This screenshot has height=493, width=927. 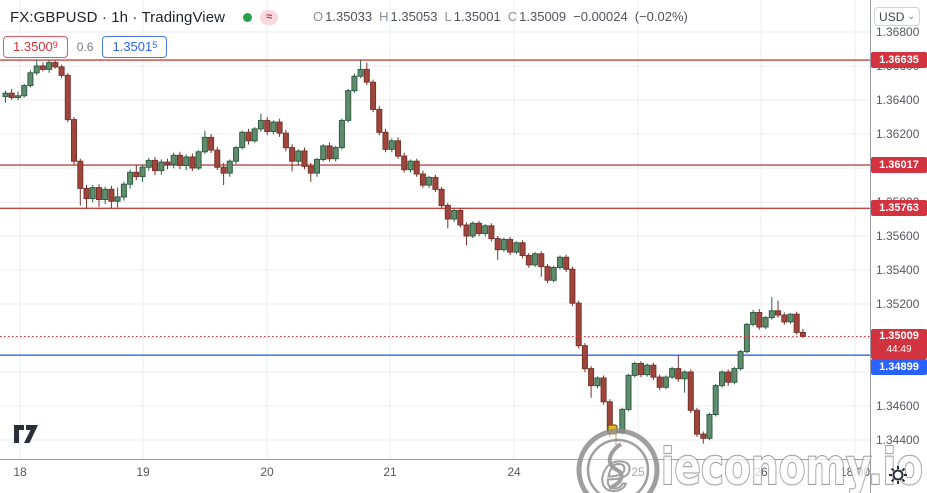 I want to click on last-price-value: 1.35009, so click(x=899, y=336).